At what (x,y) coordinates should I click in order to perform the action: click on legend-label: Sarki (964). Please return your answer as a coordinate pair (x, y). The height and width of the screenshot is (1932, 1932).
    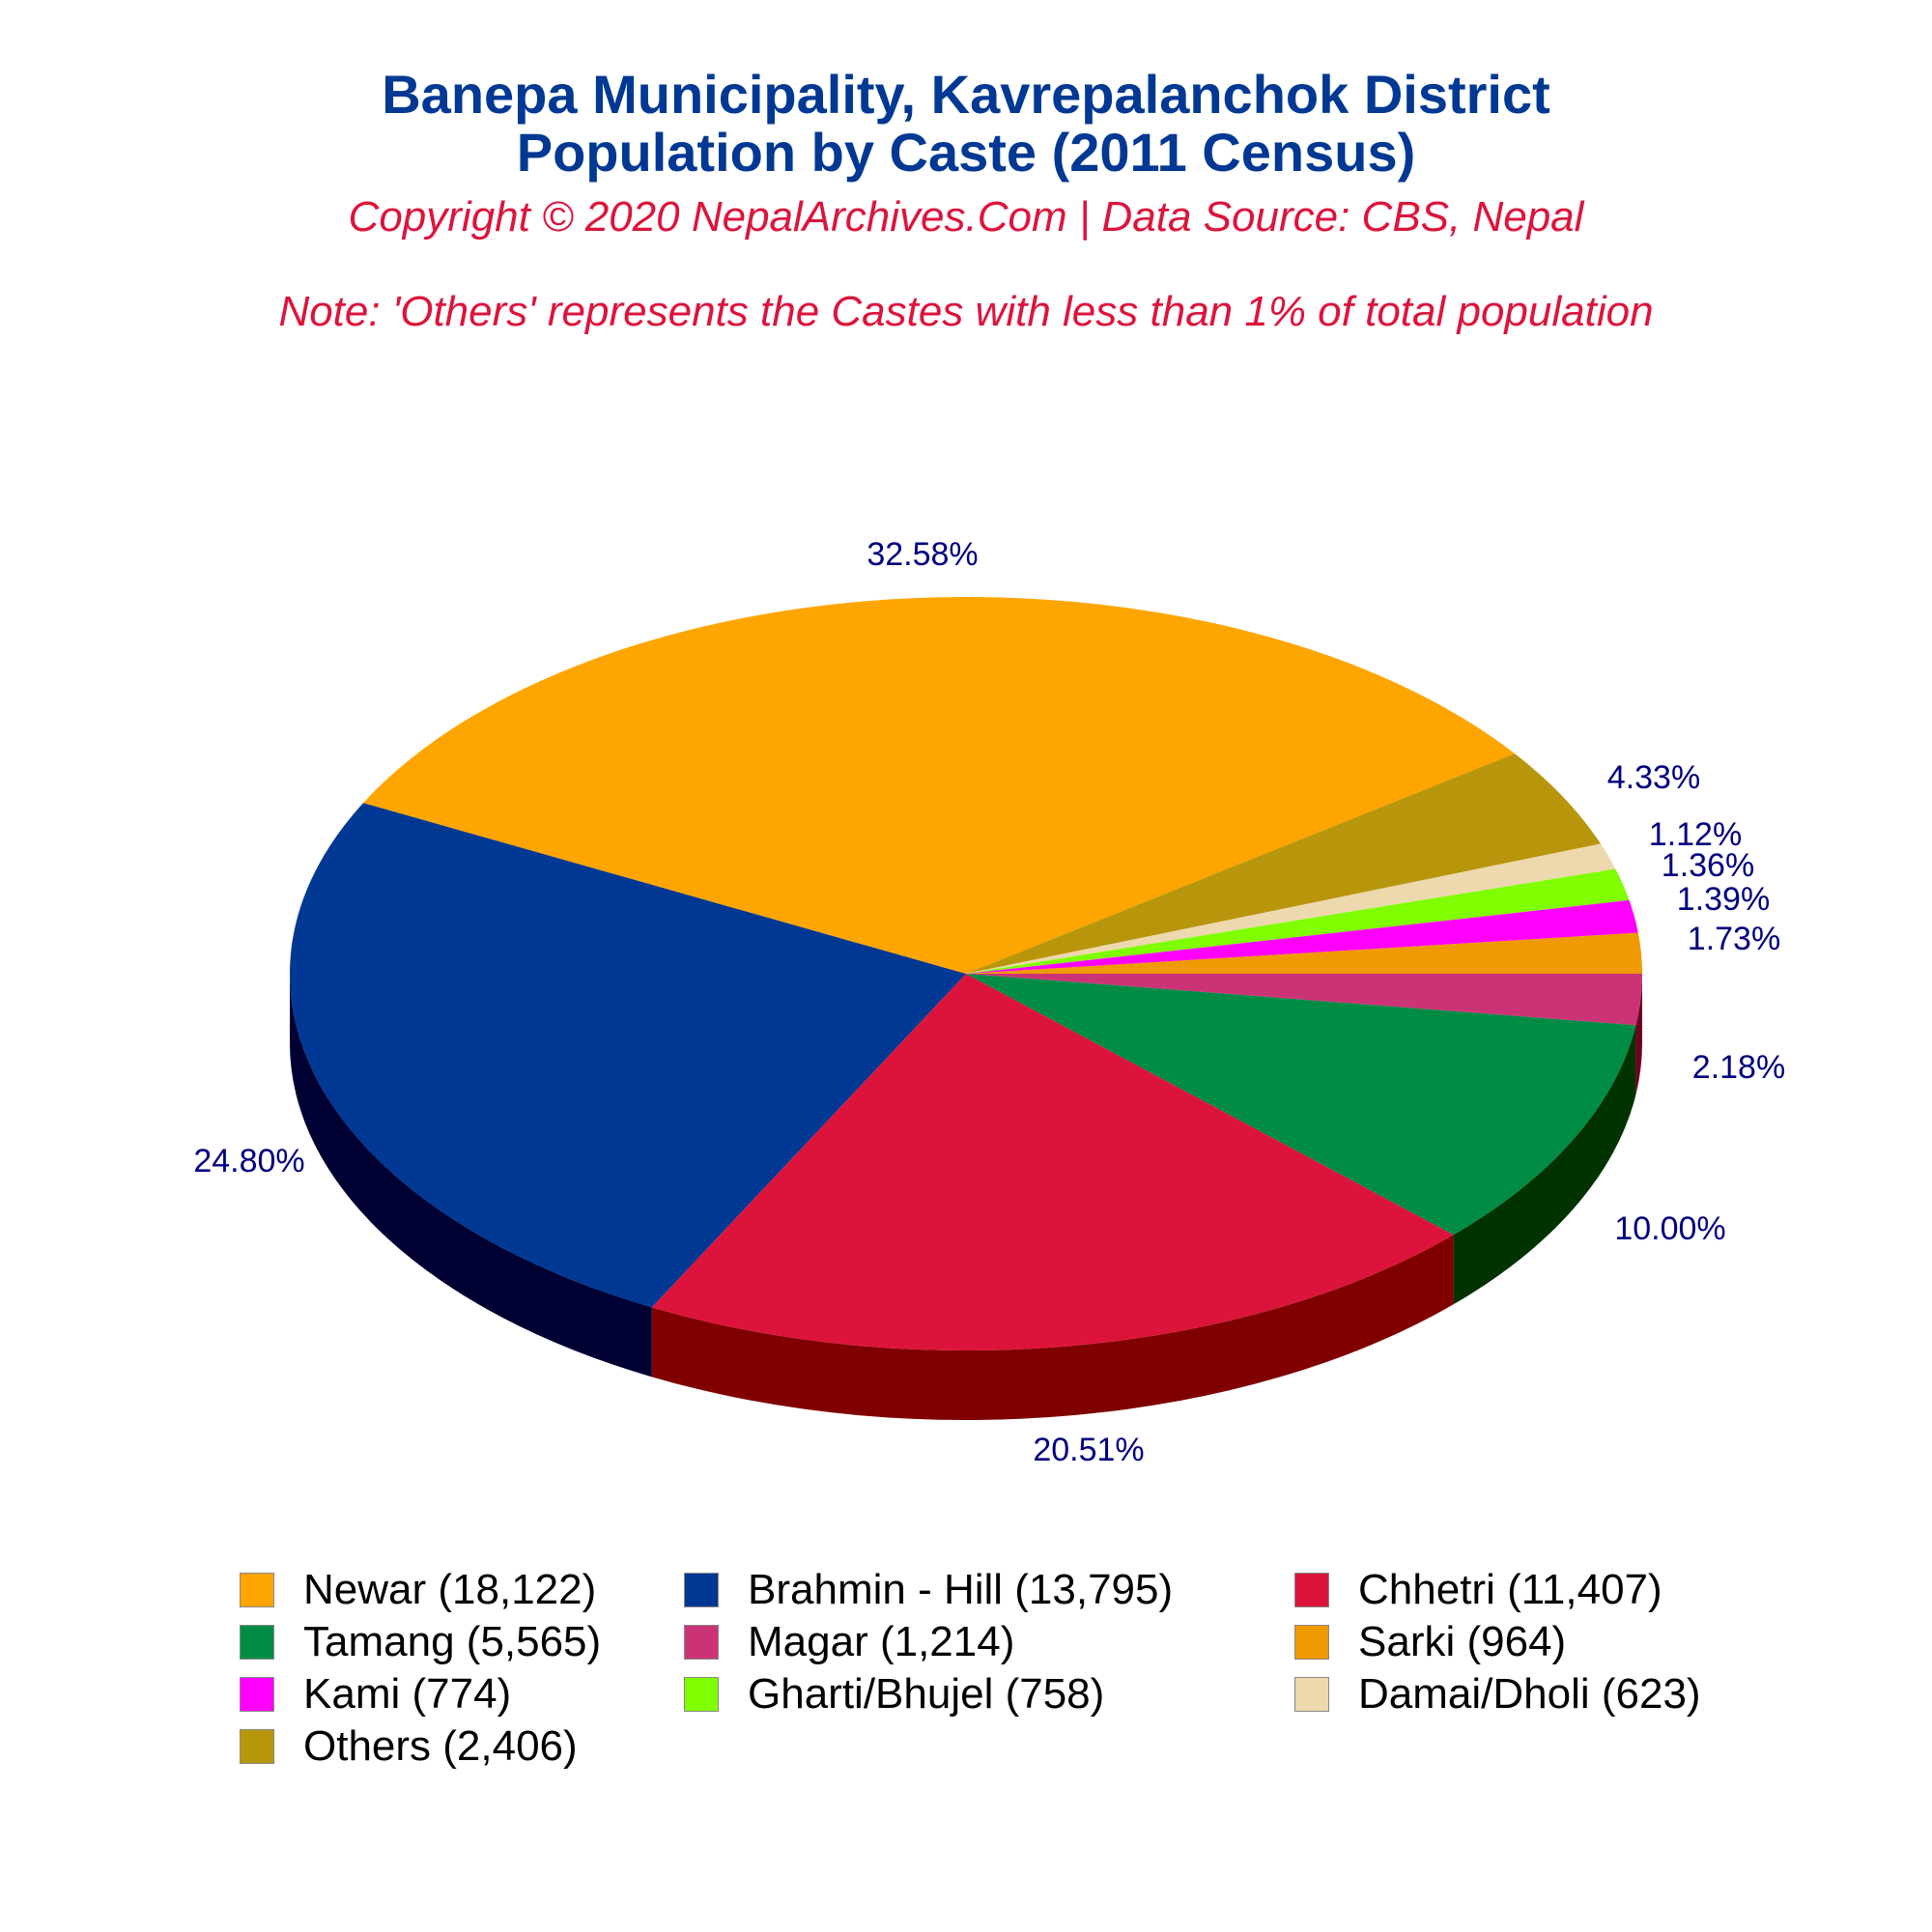
    Looking at the image, I should click on (1462, 1641).